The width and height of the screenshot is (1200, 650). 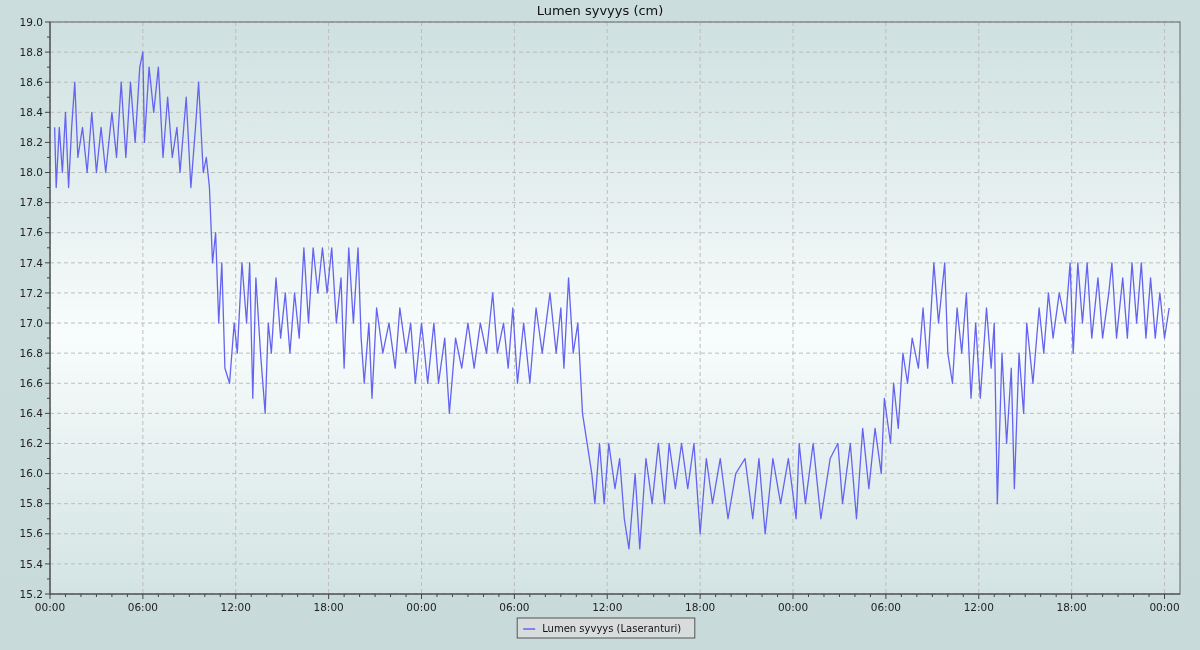 I want to click on y-tick-label: 17.2, so click(x=31, y=292).